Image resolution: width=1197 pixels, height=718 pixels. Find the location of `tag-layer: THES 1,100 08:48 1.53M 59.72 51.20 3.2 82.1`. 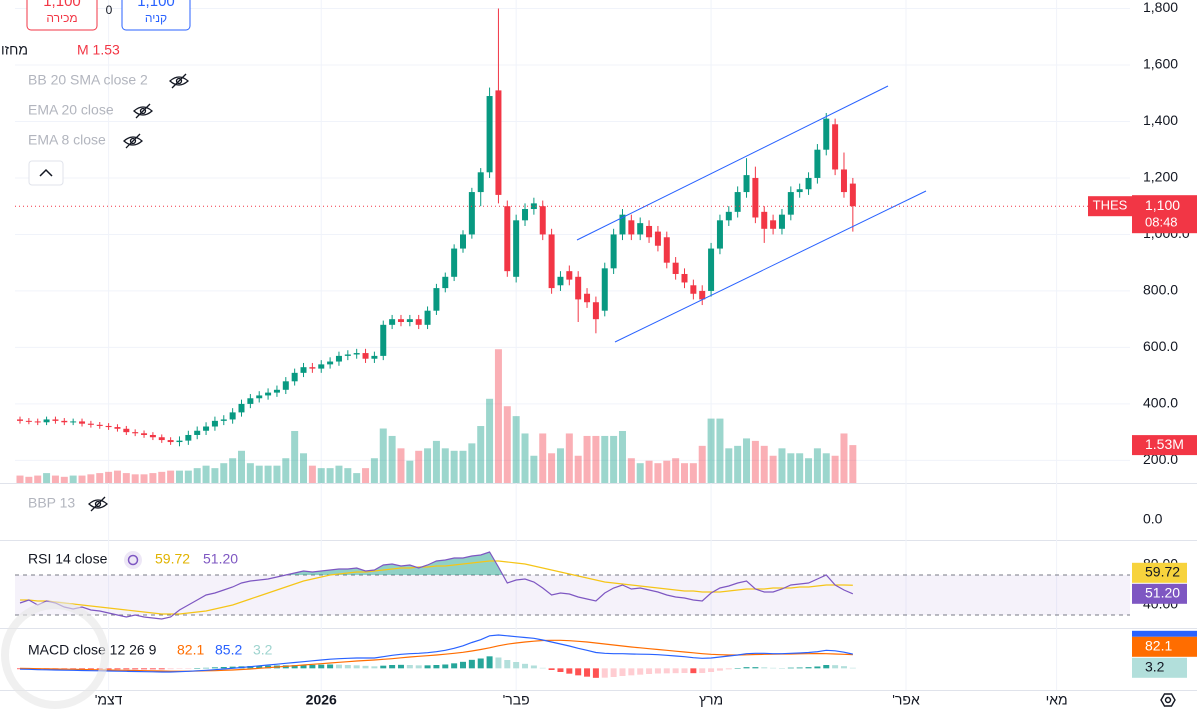

tag-layer: THES 1,100 08:48 1.53M 59.72 51.20 3.2 82.1 is located at coordinates (1142, 436).